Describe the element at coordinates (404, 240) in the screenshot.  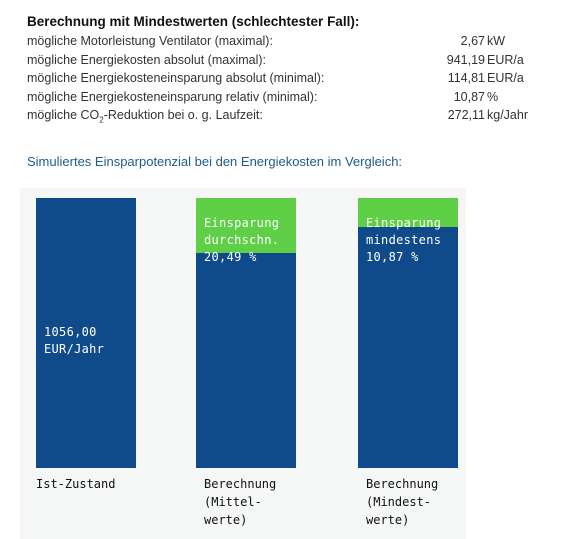
I see `saving-label-mindestwerte: Einsparung mindestens 10,87 %` at that location.